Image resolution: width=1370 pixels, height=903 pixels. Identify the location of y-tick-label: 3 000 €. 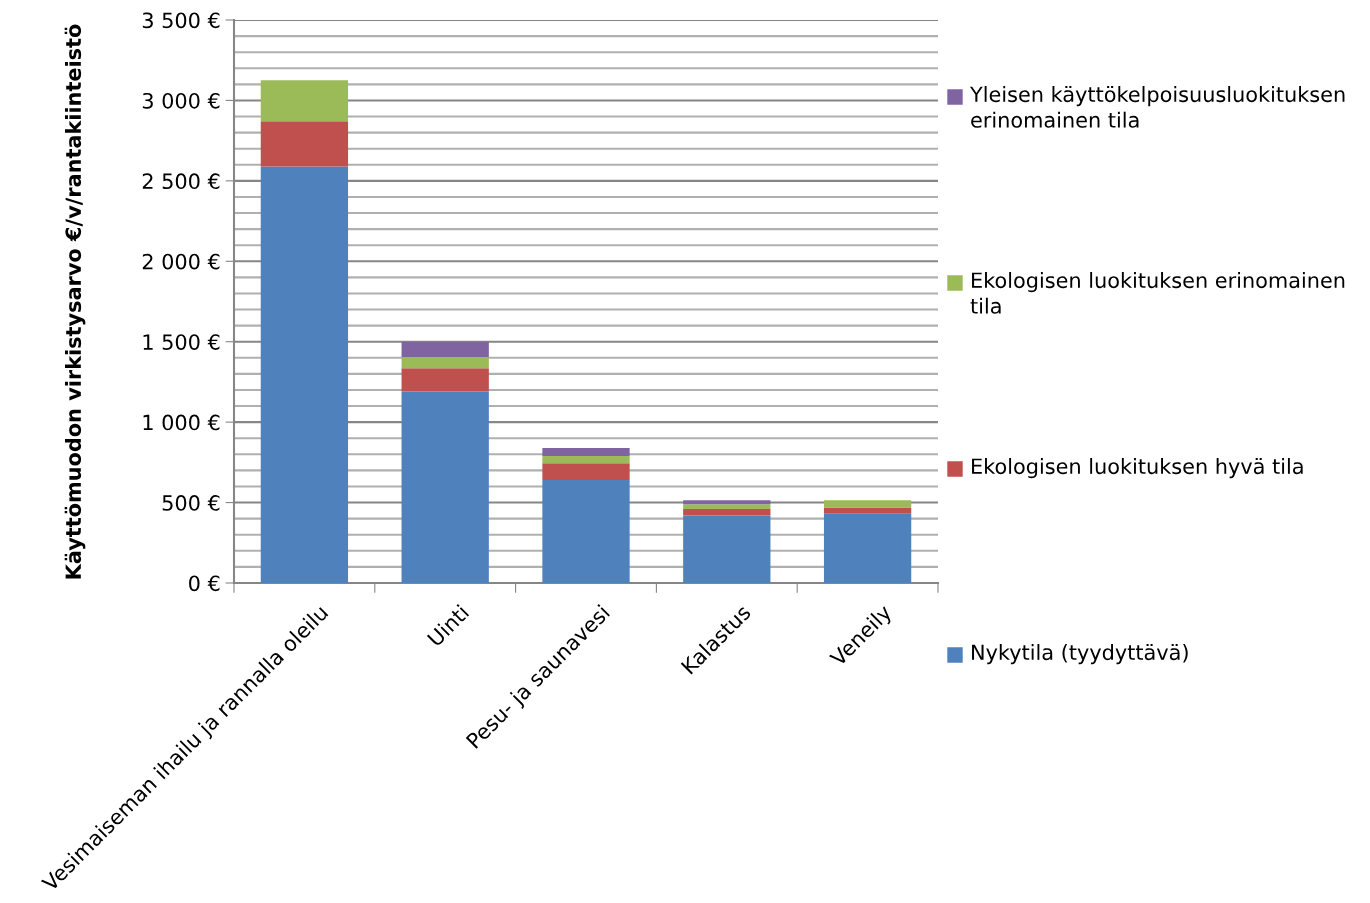
(181, 100).